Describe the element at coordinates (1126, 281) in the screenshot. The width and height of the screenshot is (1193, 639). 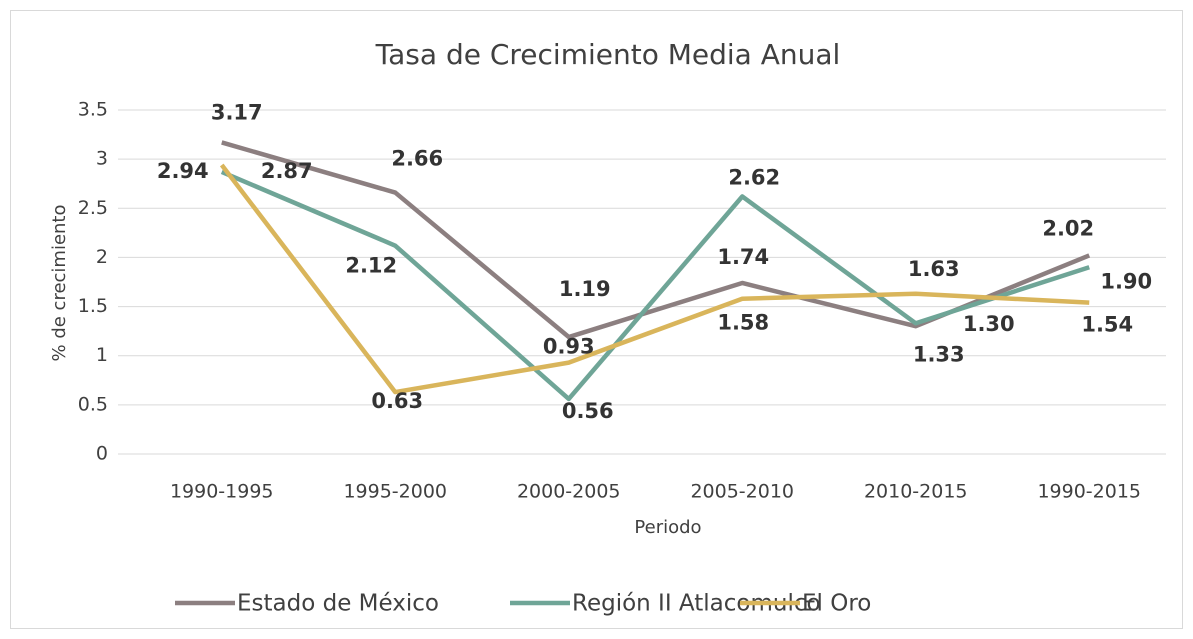
I see `data-label: 1.90` at that location.